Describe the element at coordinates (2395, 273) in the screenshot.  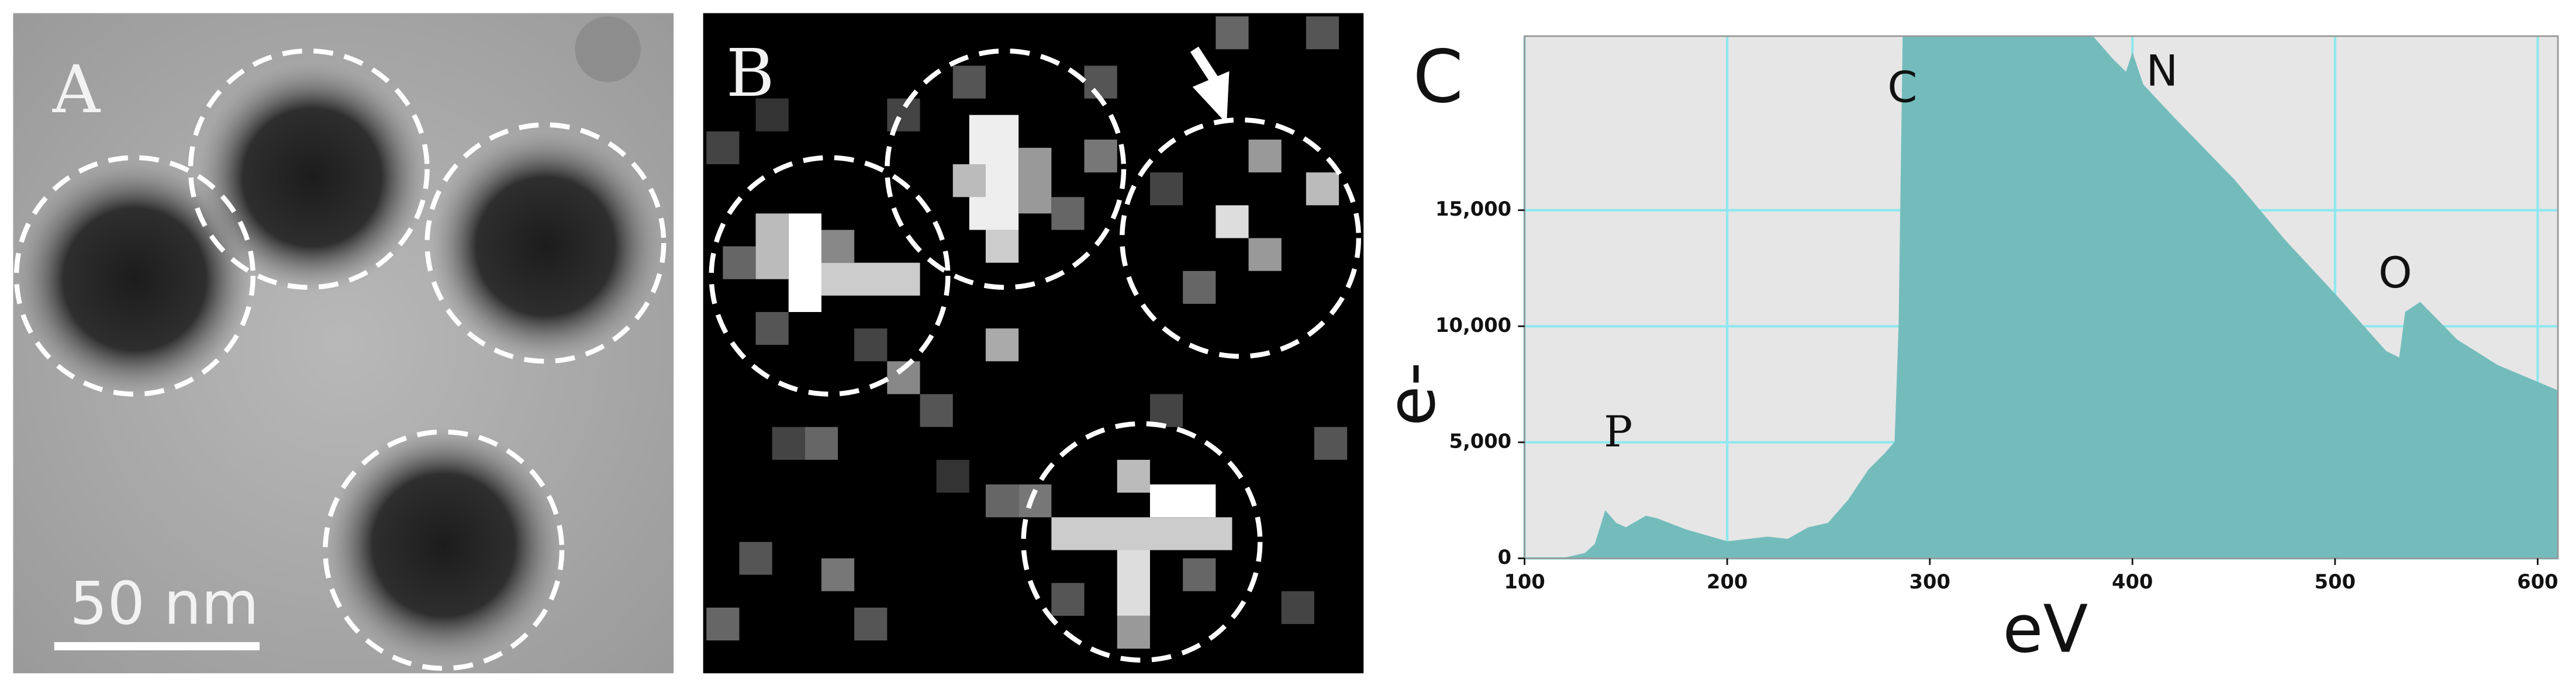
I see `peak-label: O` at that location.